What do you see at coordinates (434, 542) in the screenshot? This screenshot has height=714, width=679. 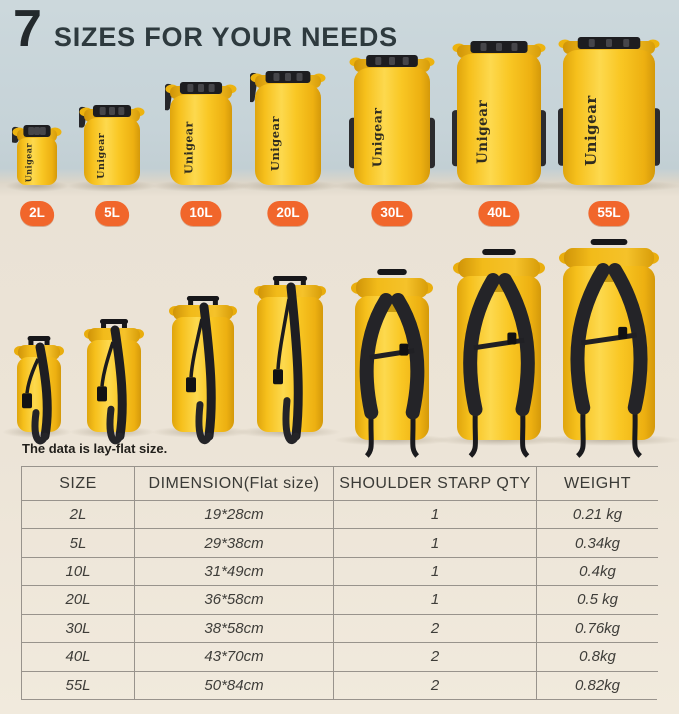 I see `spec-cell-r1-c2: 1` at bounding box center [434, 542].